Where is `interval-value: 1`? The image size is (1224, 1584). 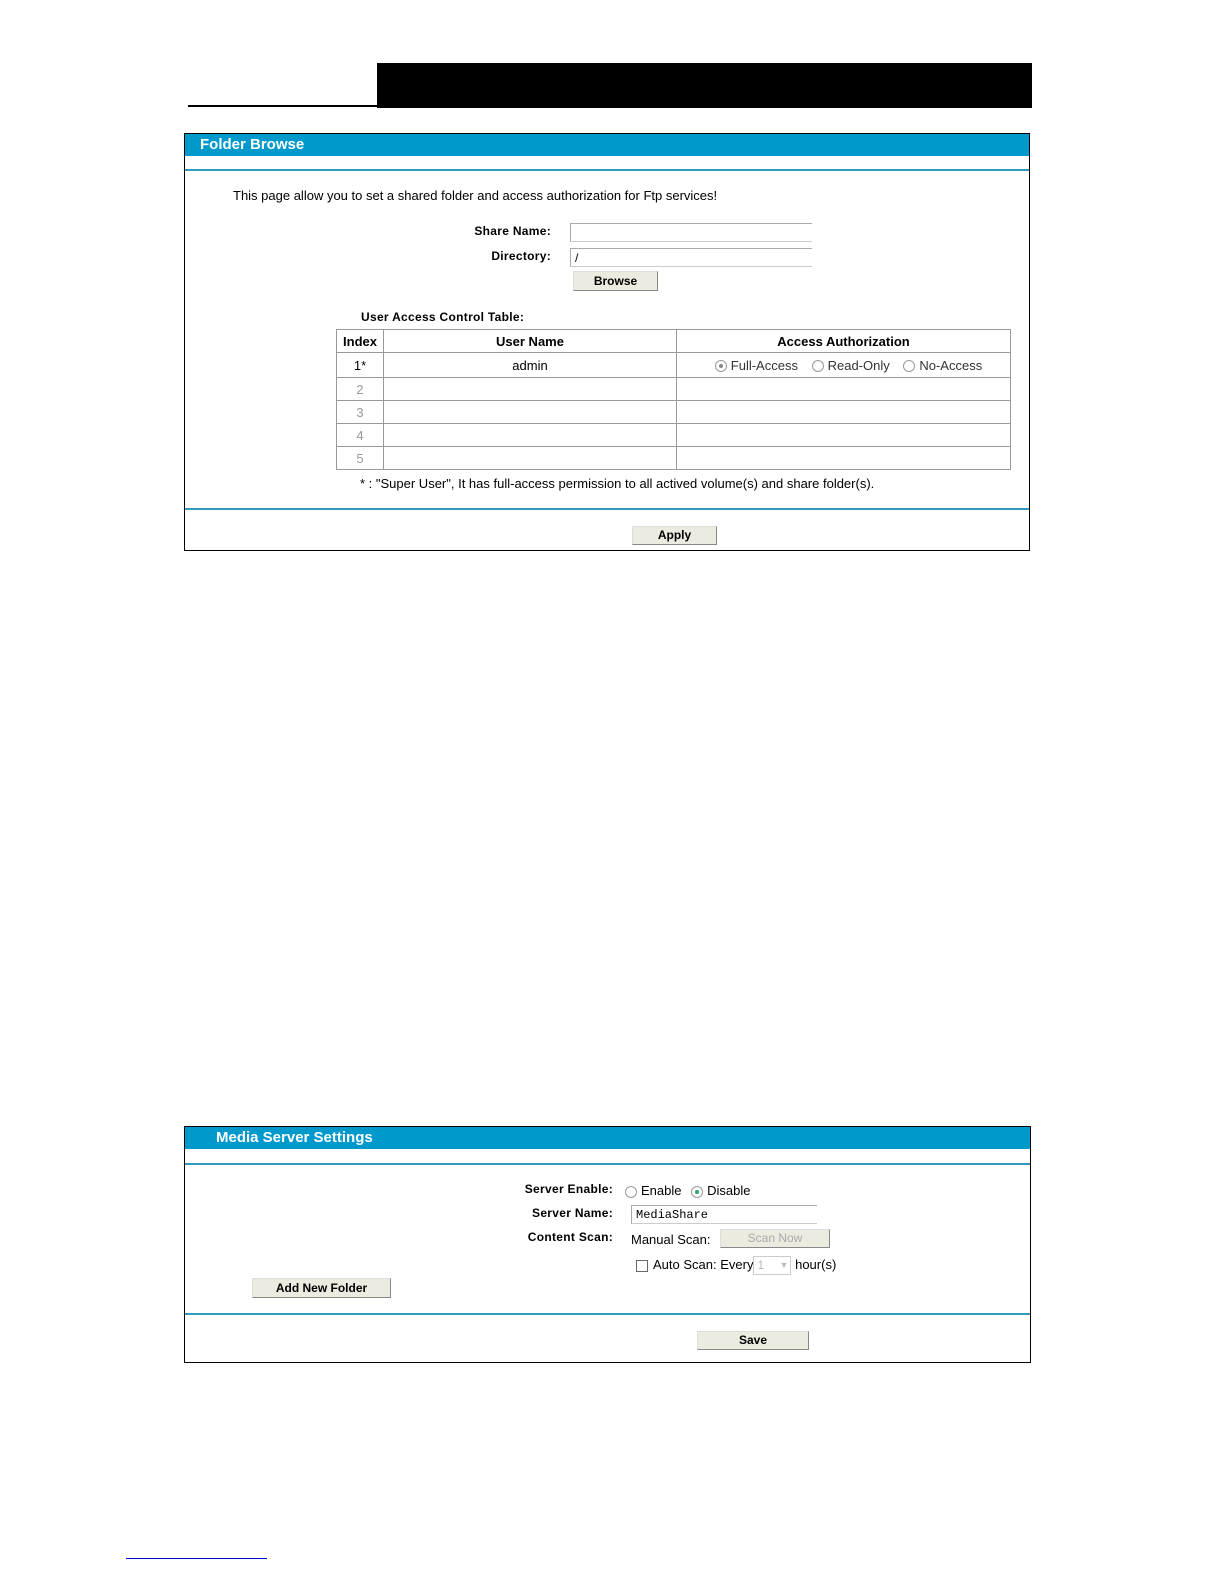
interval-value: 1 is located at coordinates (761, 1265).